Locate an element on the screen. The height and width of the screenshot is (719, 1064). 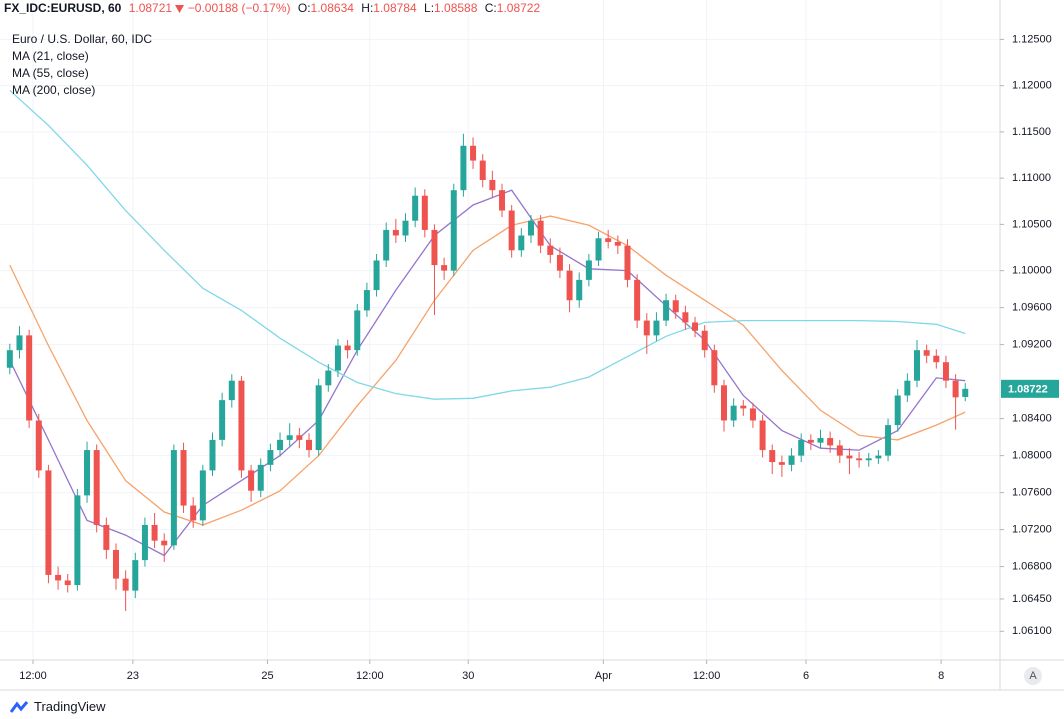
close-label: C: is located at coordinates (490, 8).